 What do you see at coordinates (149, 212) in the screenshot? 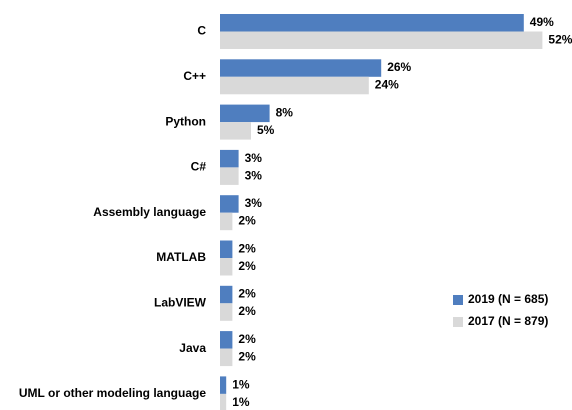
I see `category-label: Assembly language` at bounding box center [149, 212].